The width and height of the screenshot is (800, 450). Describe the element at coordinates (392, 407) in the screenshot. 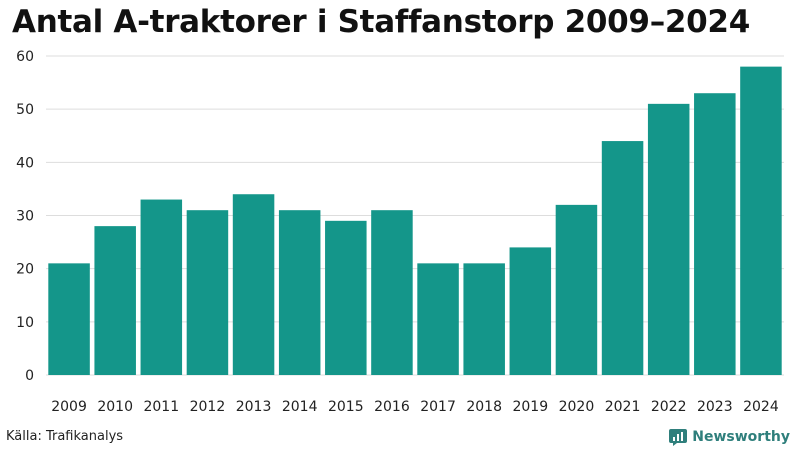

I see `x-tick-label: 2016` at that location.